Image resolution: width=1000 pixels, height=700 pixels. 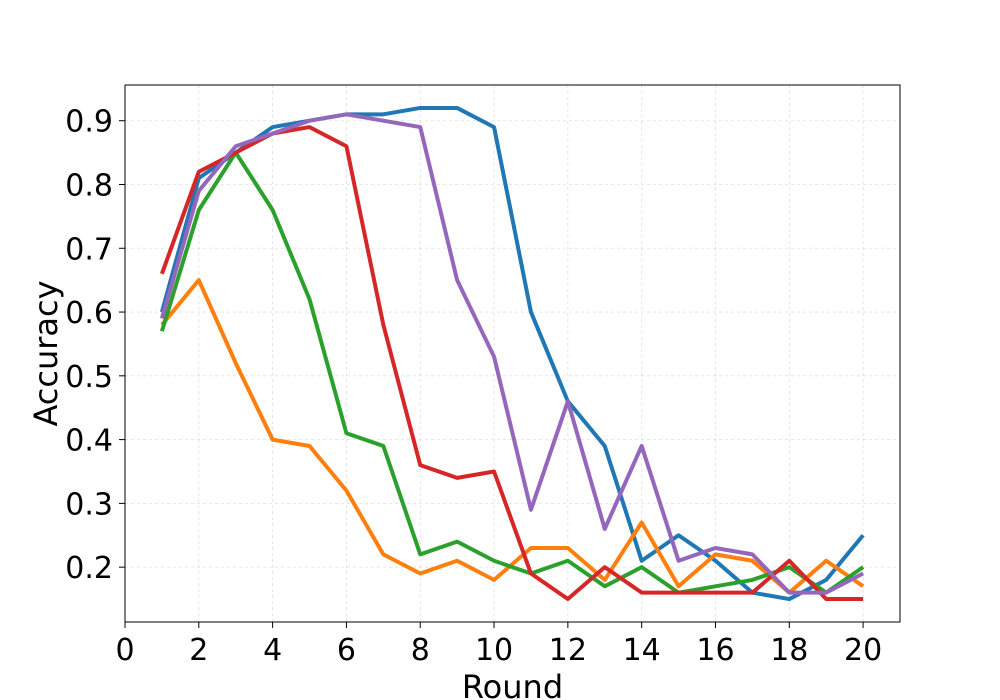 What do you see at coordinates (124, 650) in the screenshot?
I see `x-tick-label: 0` at bounding box center [124, 650].